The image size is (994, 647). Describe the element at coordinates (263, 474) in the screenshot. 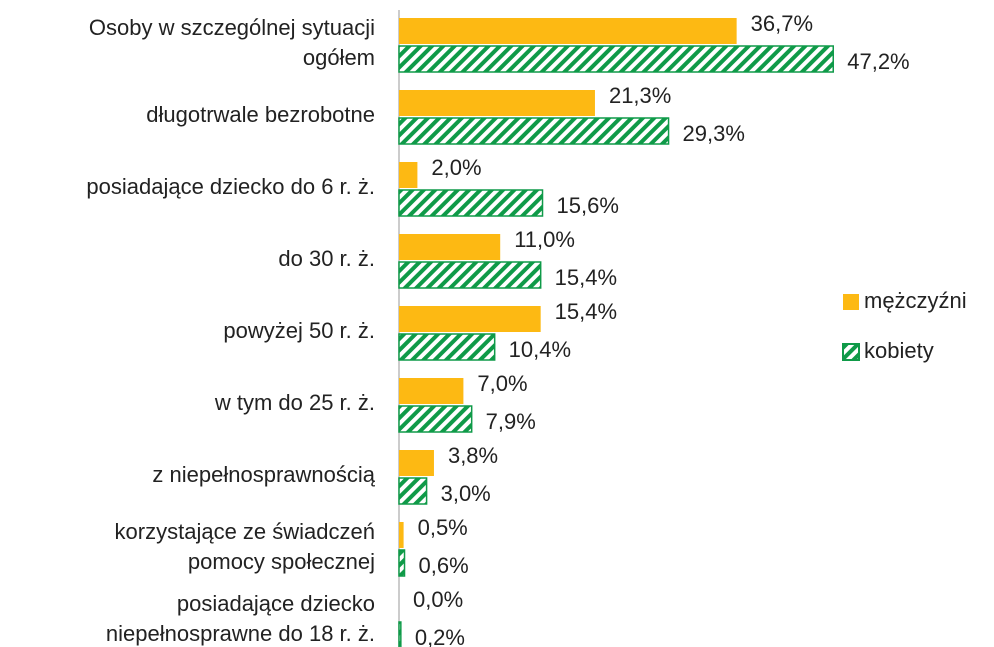

I see `category-label: z niepełnosprawnością` at that location.